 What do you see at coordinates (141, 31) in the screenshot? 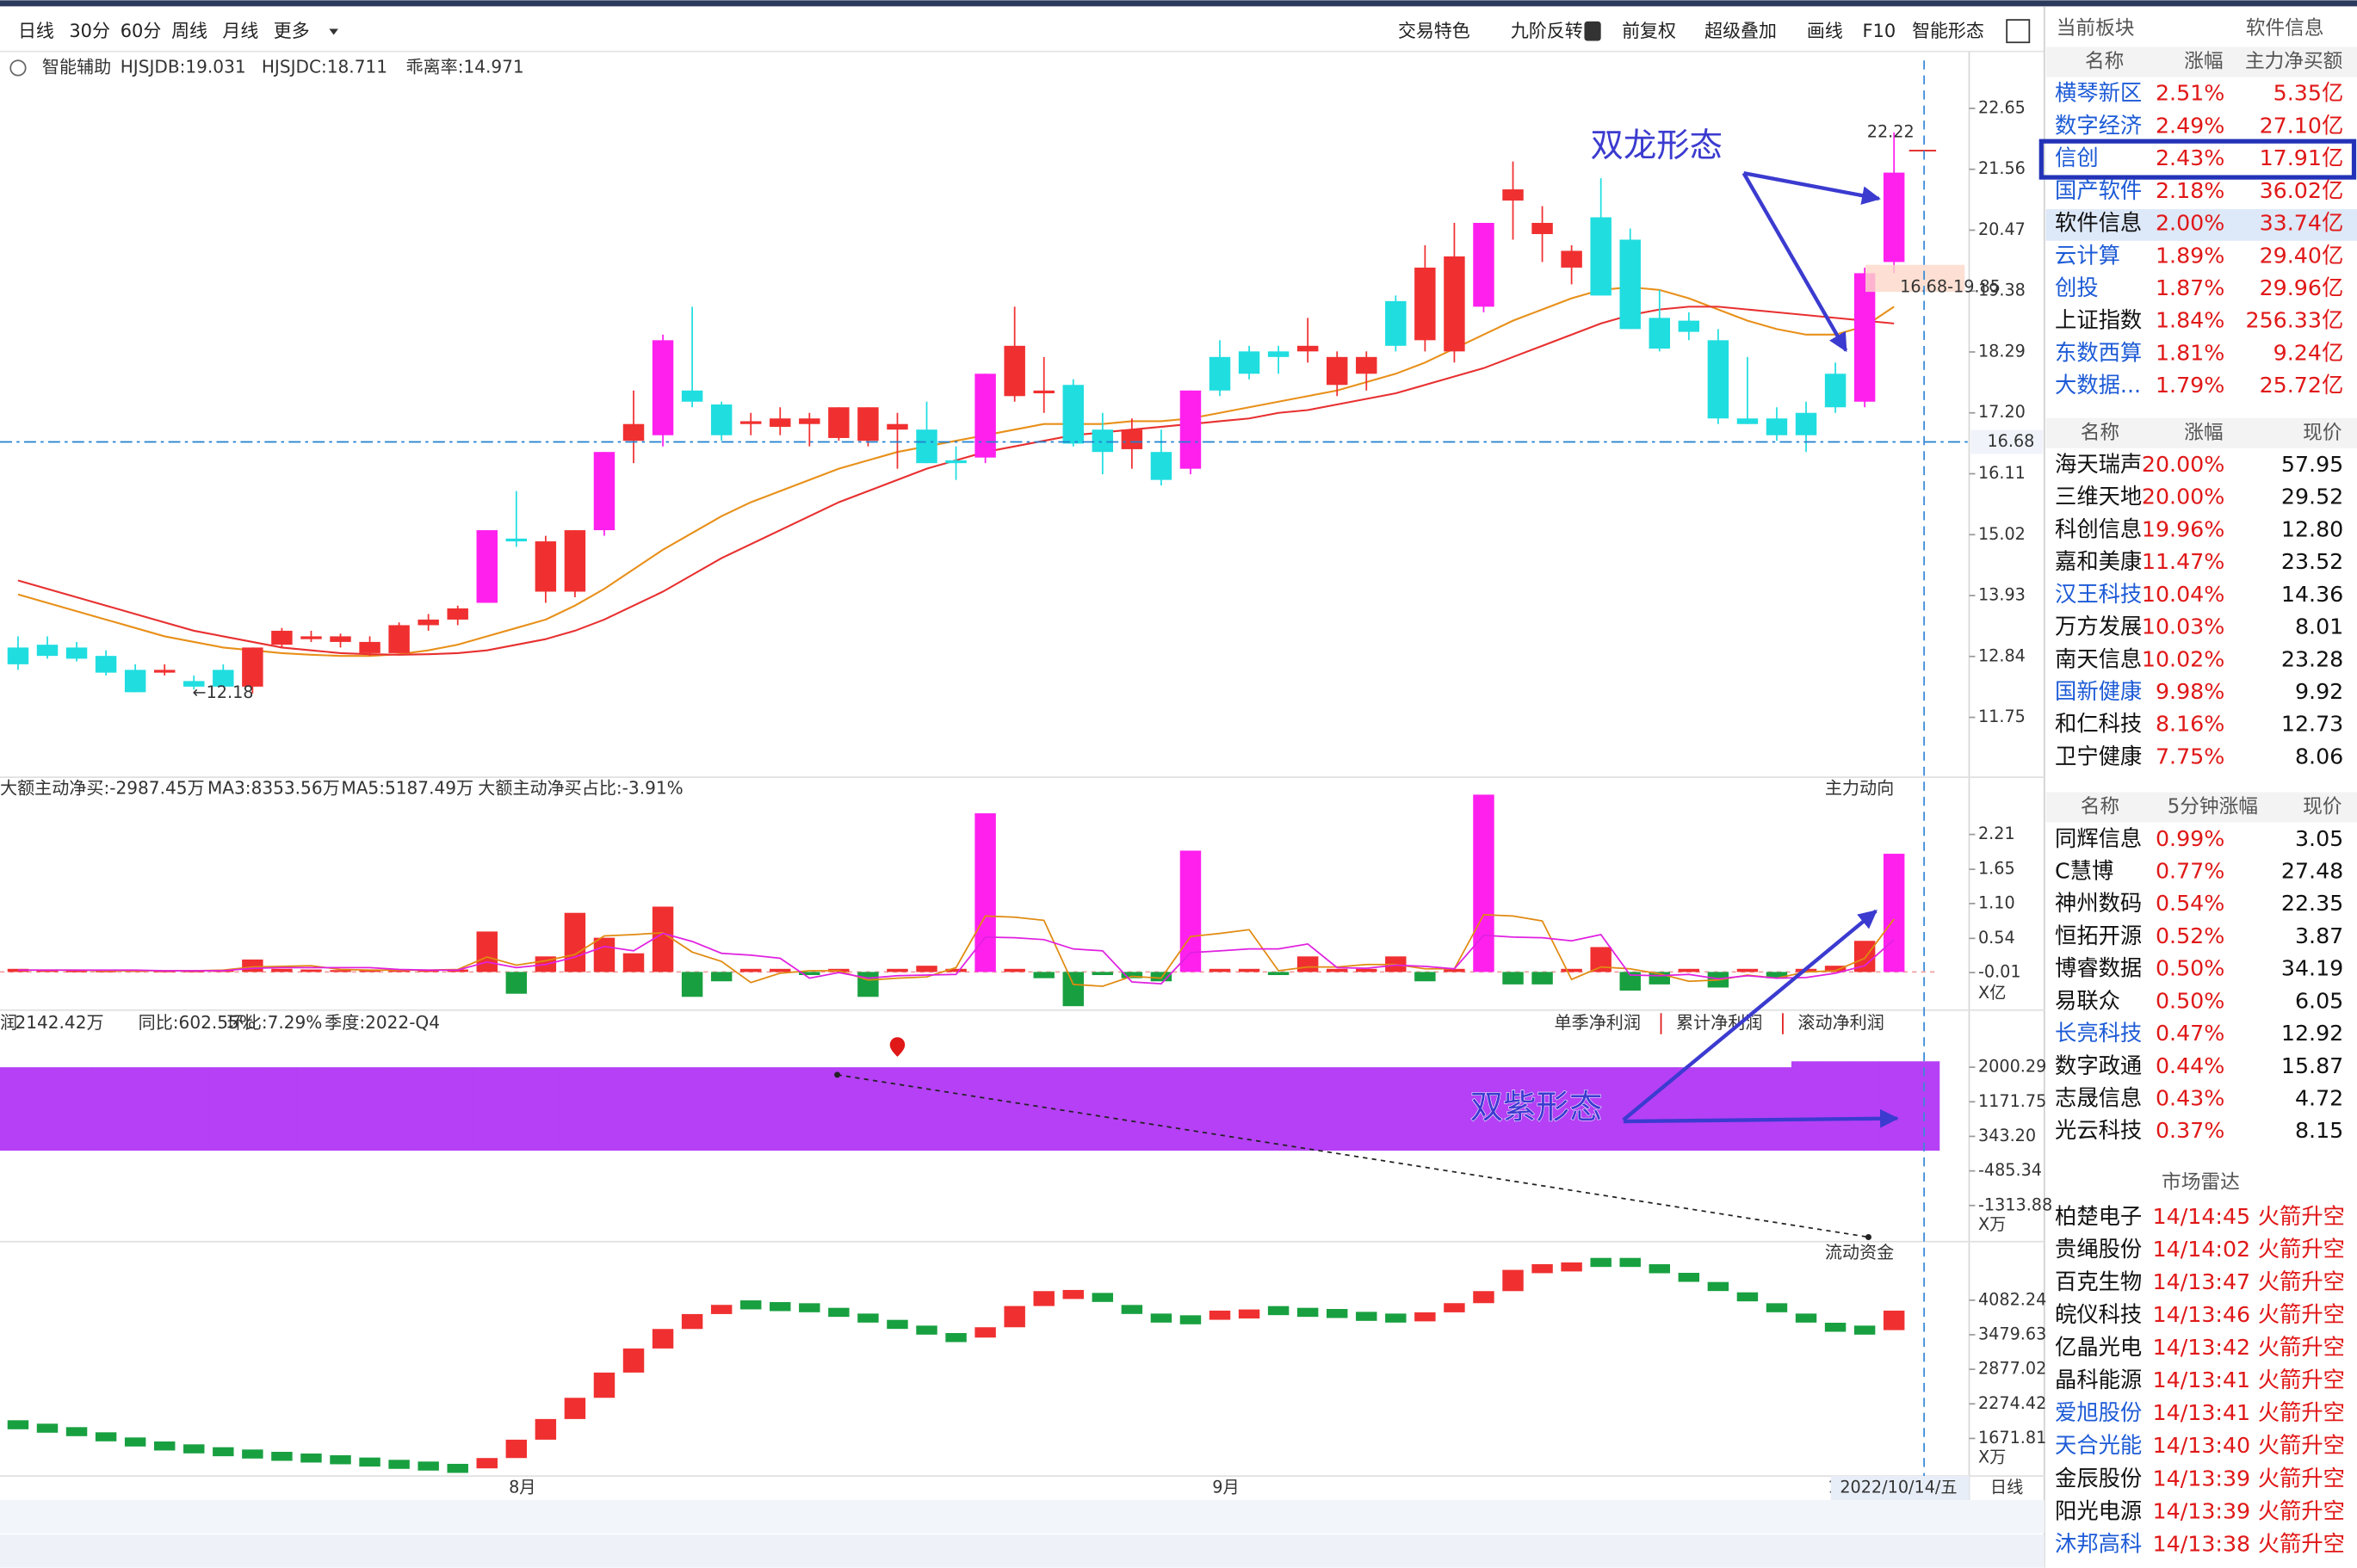
I see `period-tab: 60分` at bounding box center [141, 31].